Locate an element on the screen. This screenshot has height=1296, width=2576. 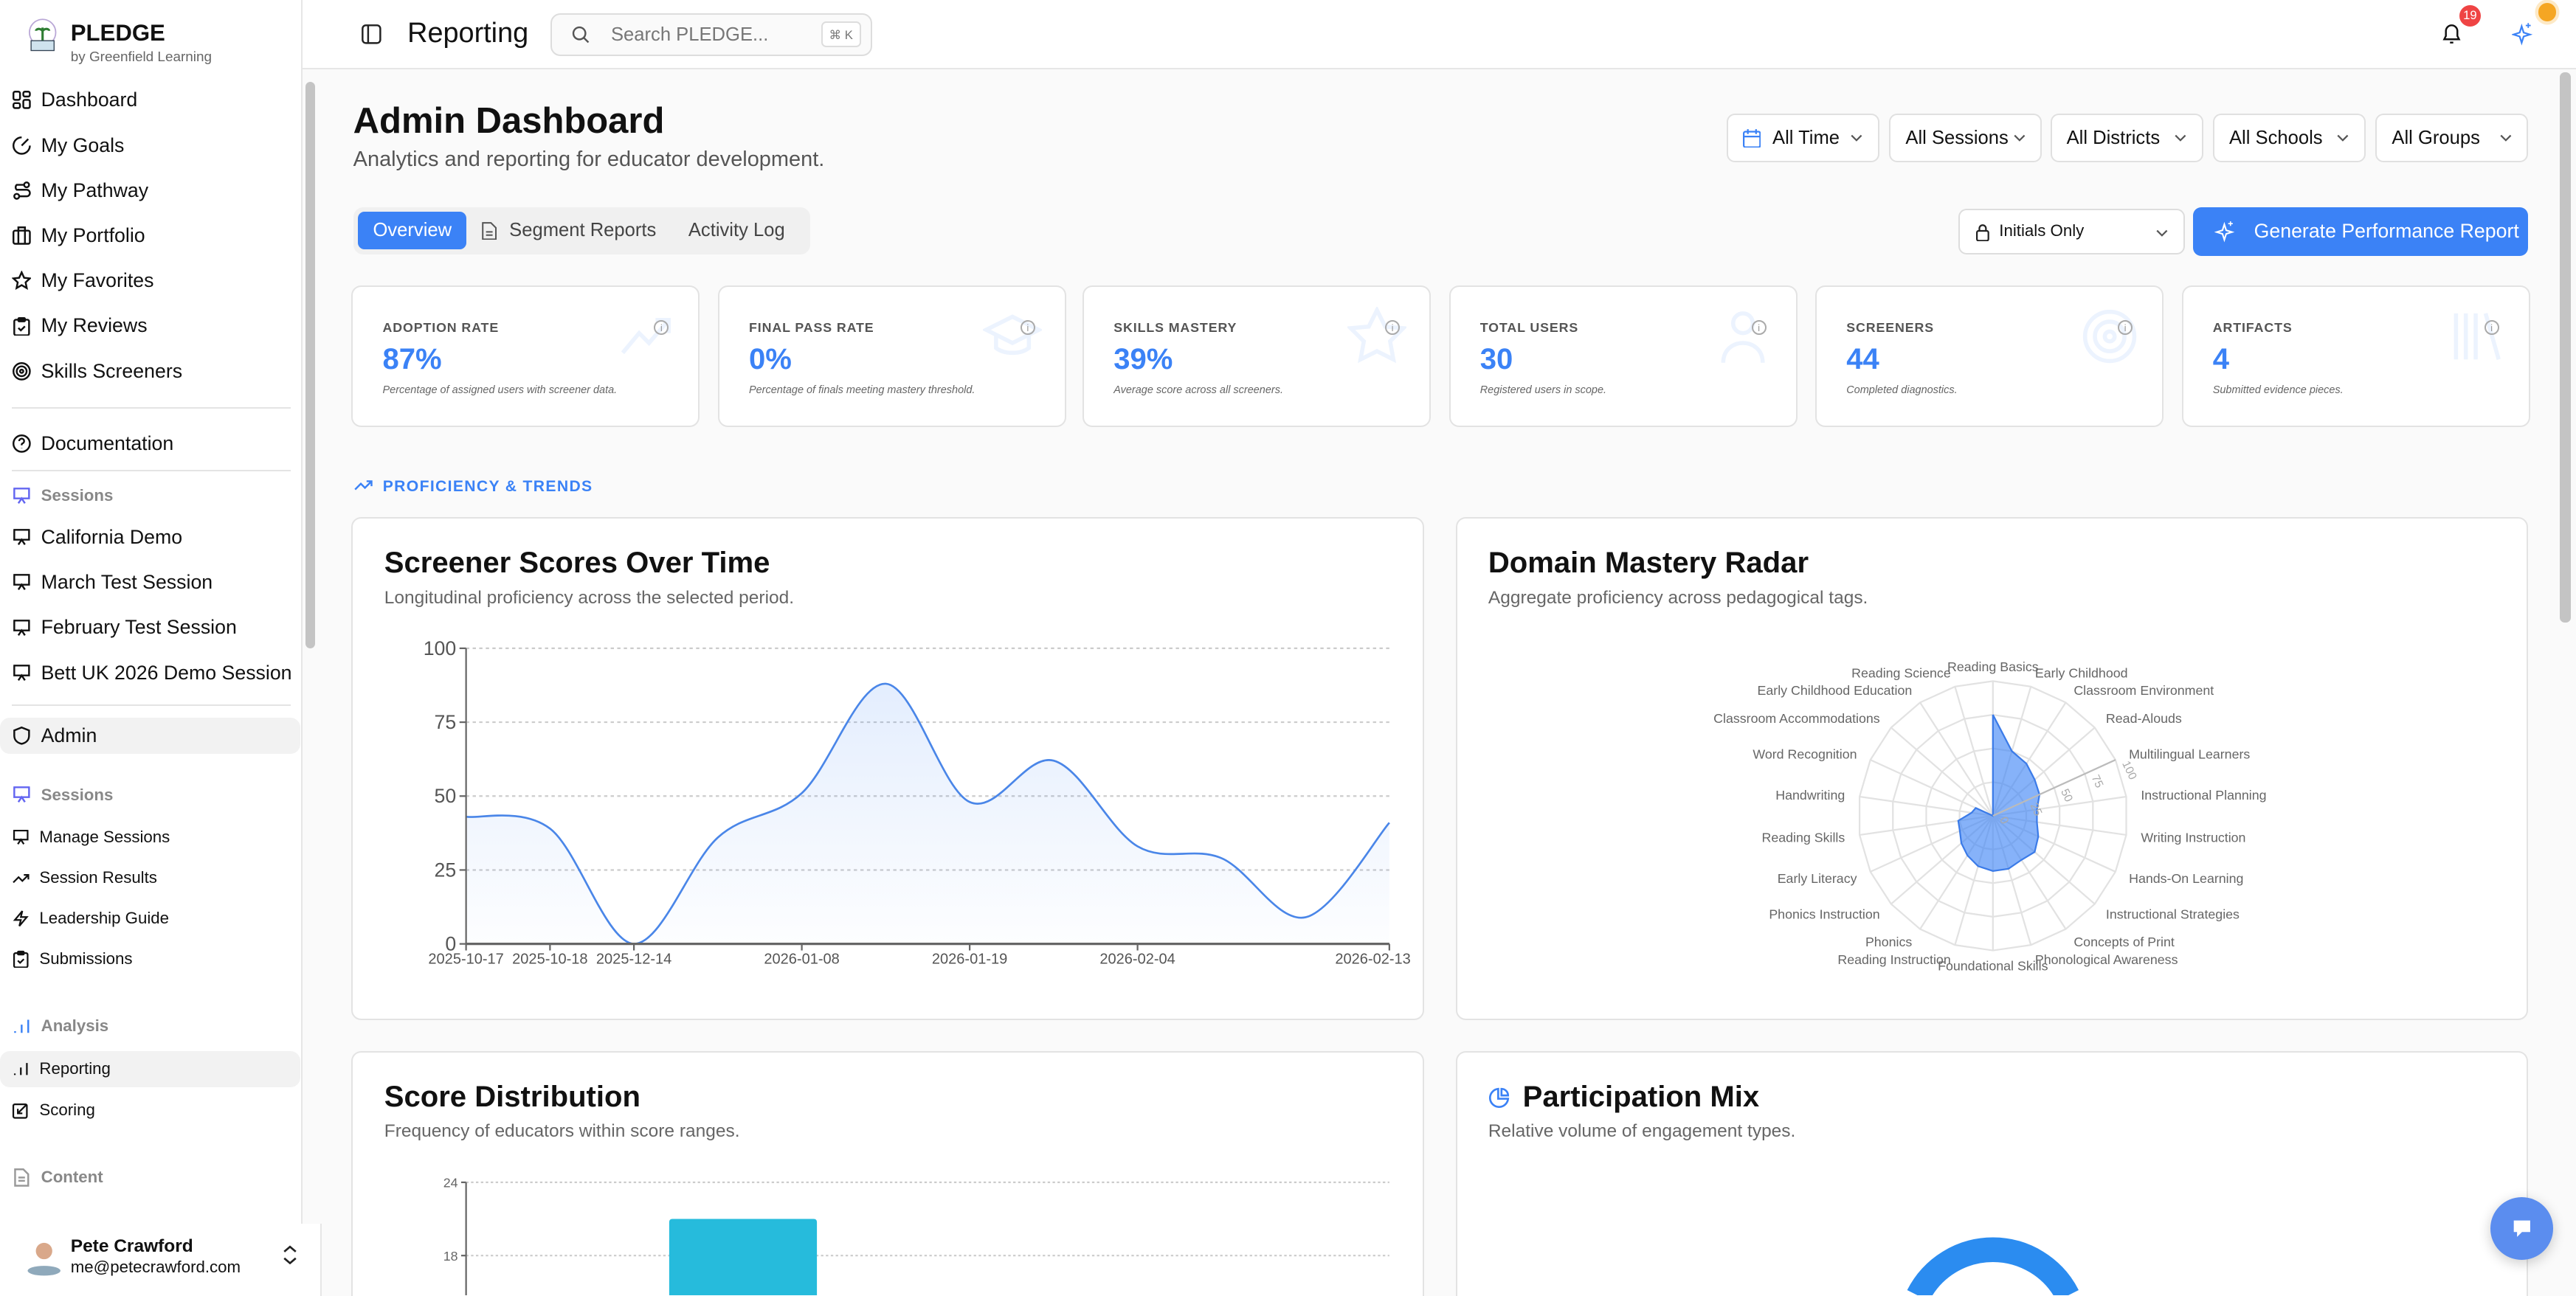
user-email: me@petecrawford.com is located at coordinates (155, 1267).